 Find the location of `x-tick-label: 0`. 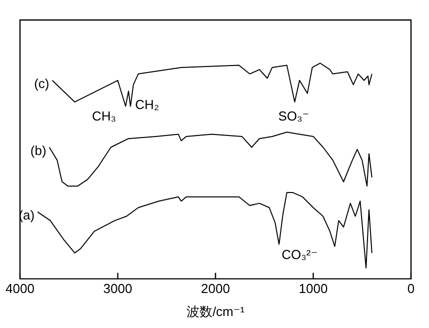

x-tick-label: 0 is located at coordinates (411, 288).